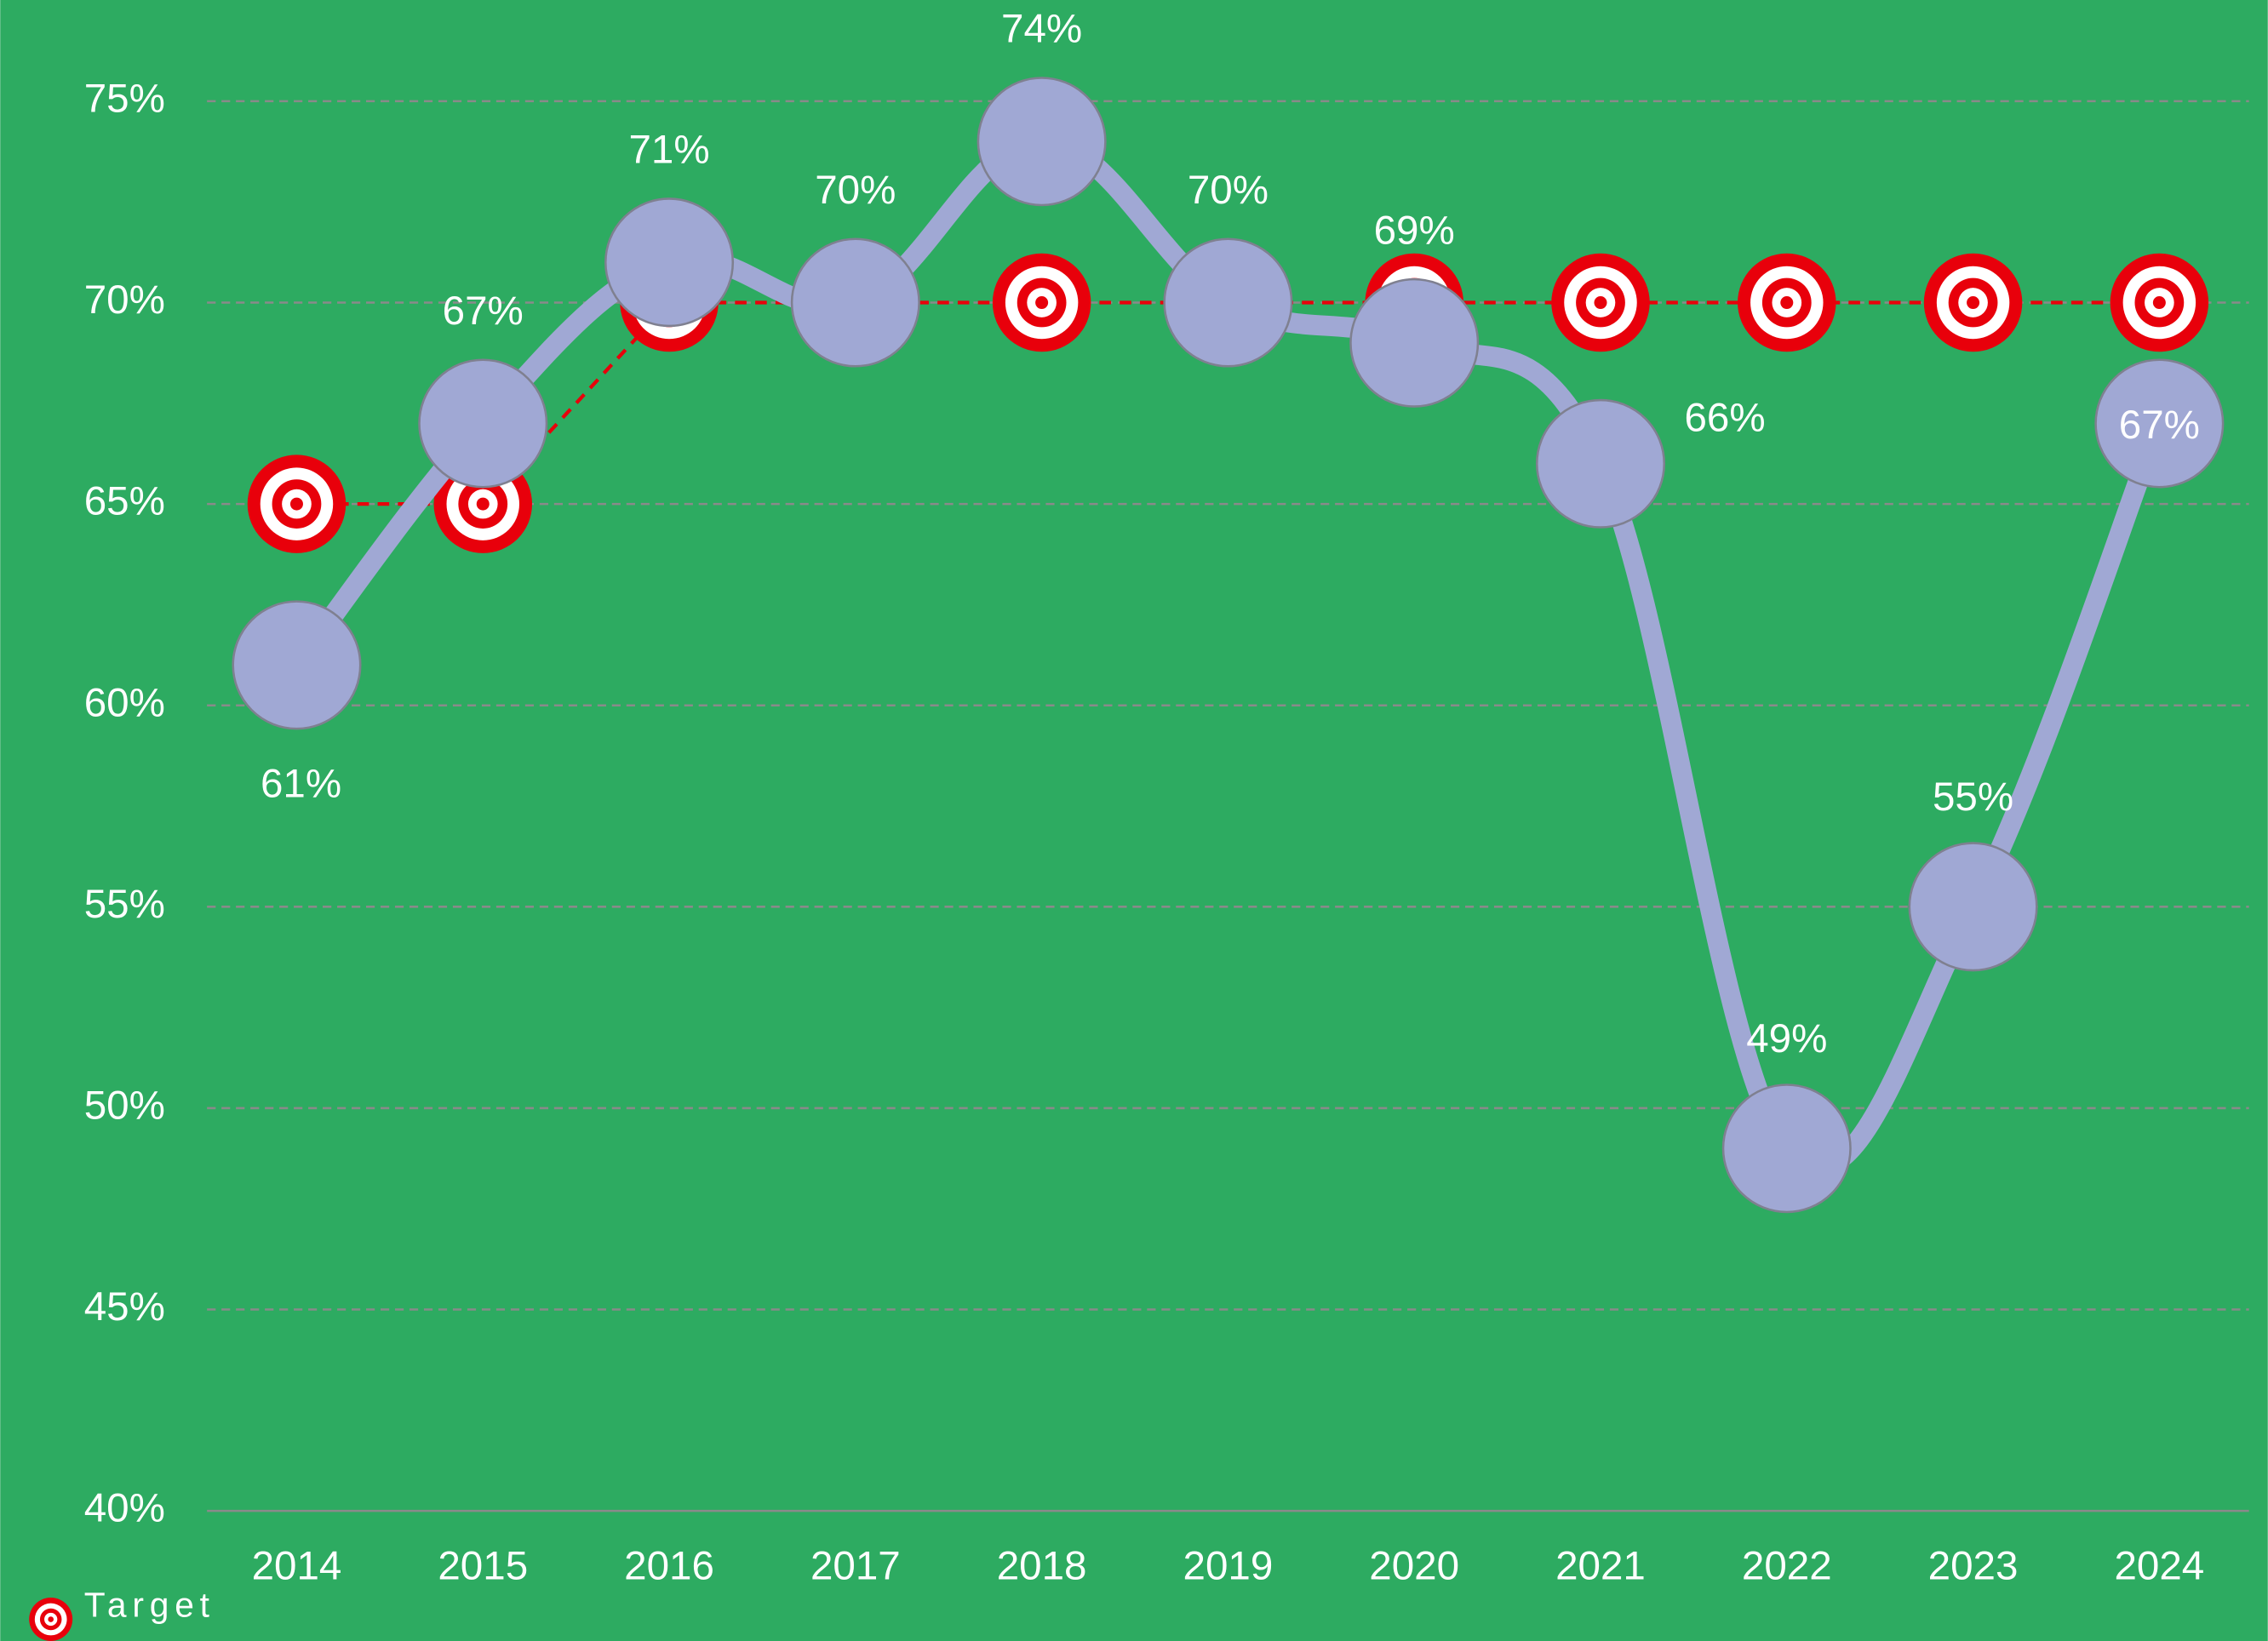 The height and width of the screenshot is (1641, 2268). I want to click on y-tick-label: 45%, so click(124, 1306).